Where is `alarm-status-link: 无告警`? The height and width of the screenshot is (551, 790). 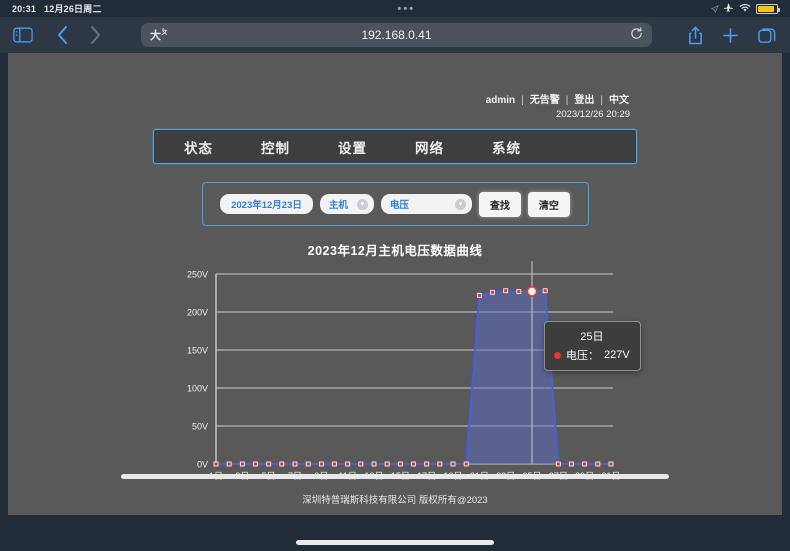
alarm-status-link: 无告警 is located at coordinates (544, 100).